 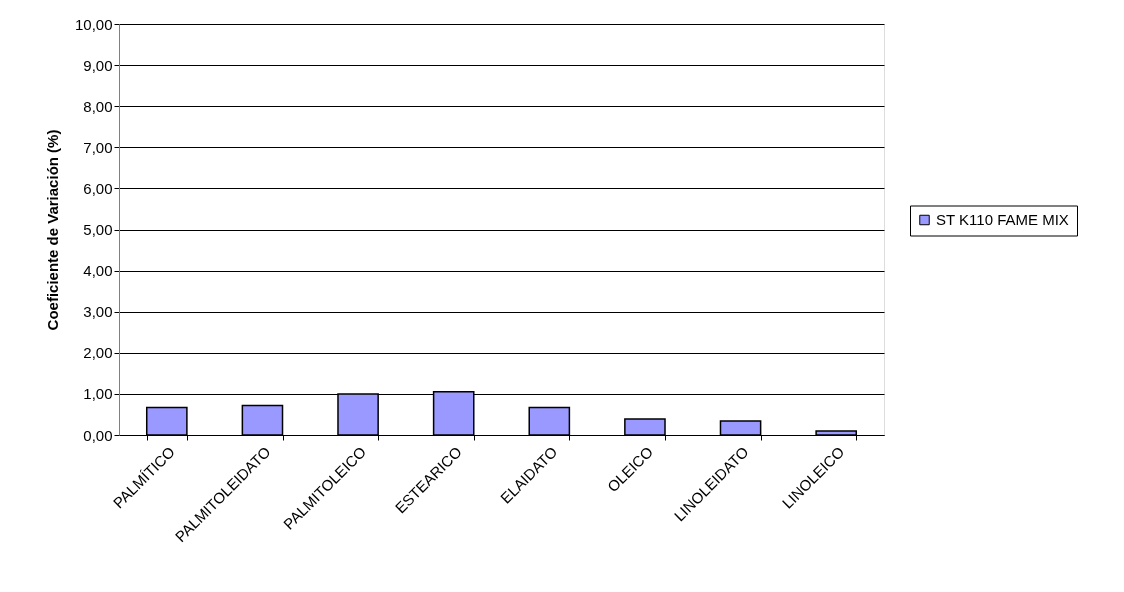 I want to click on y-tick-label: 7,00, so click(x=98, y=147).